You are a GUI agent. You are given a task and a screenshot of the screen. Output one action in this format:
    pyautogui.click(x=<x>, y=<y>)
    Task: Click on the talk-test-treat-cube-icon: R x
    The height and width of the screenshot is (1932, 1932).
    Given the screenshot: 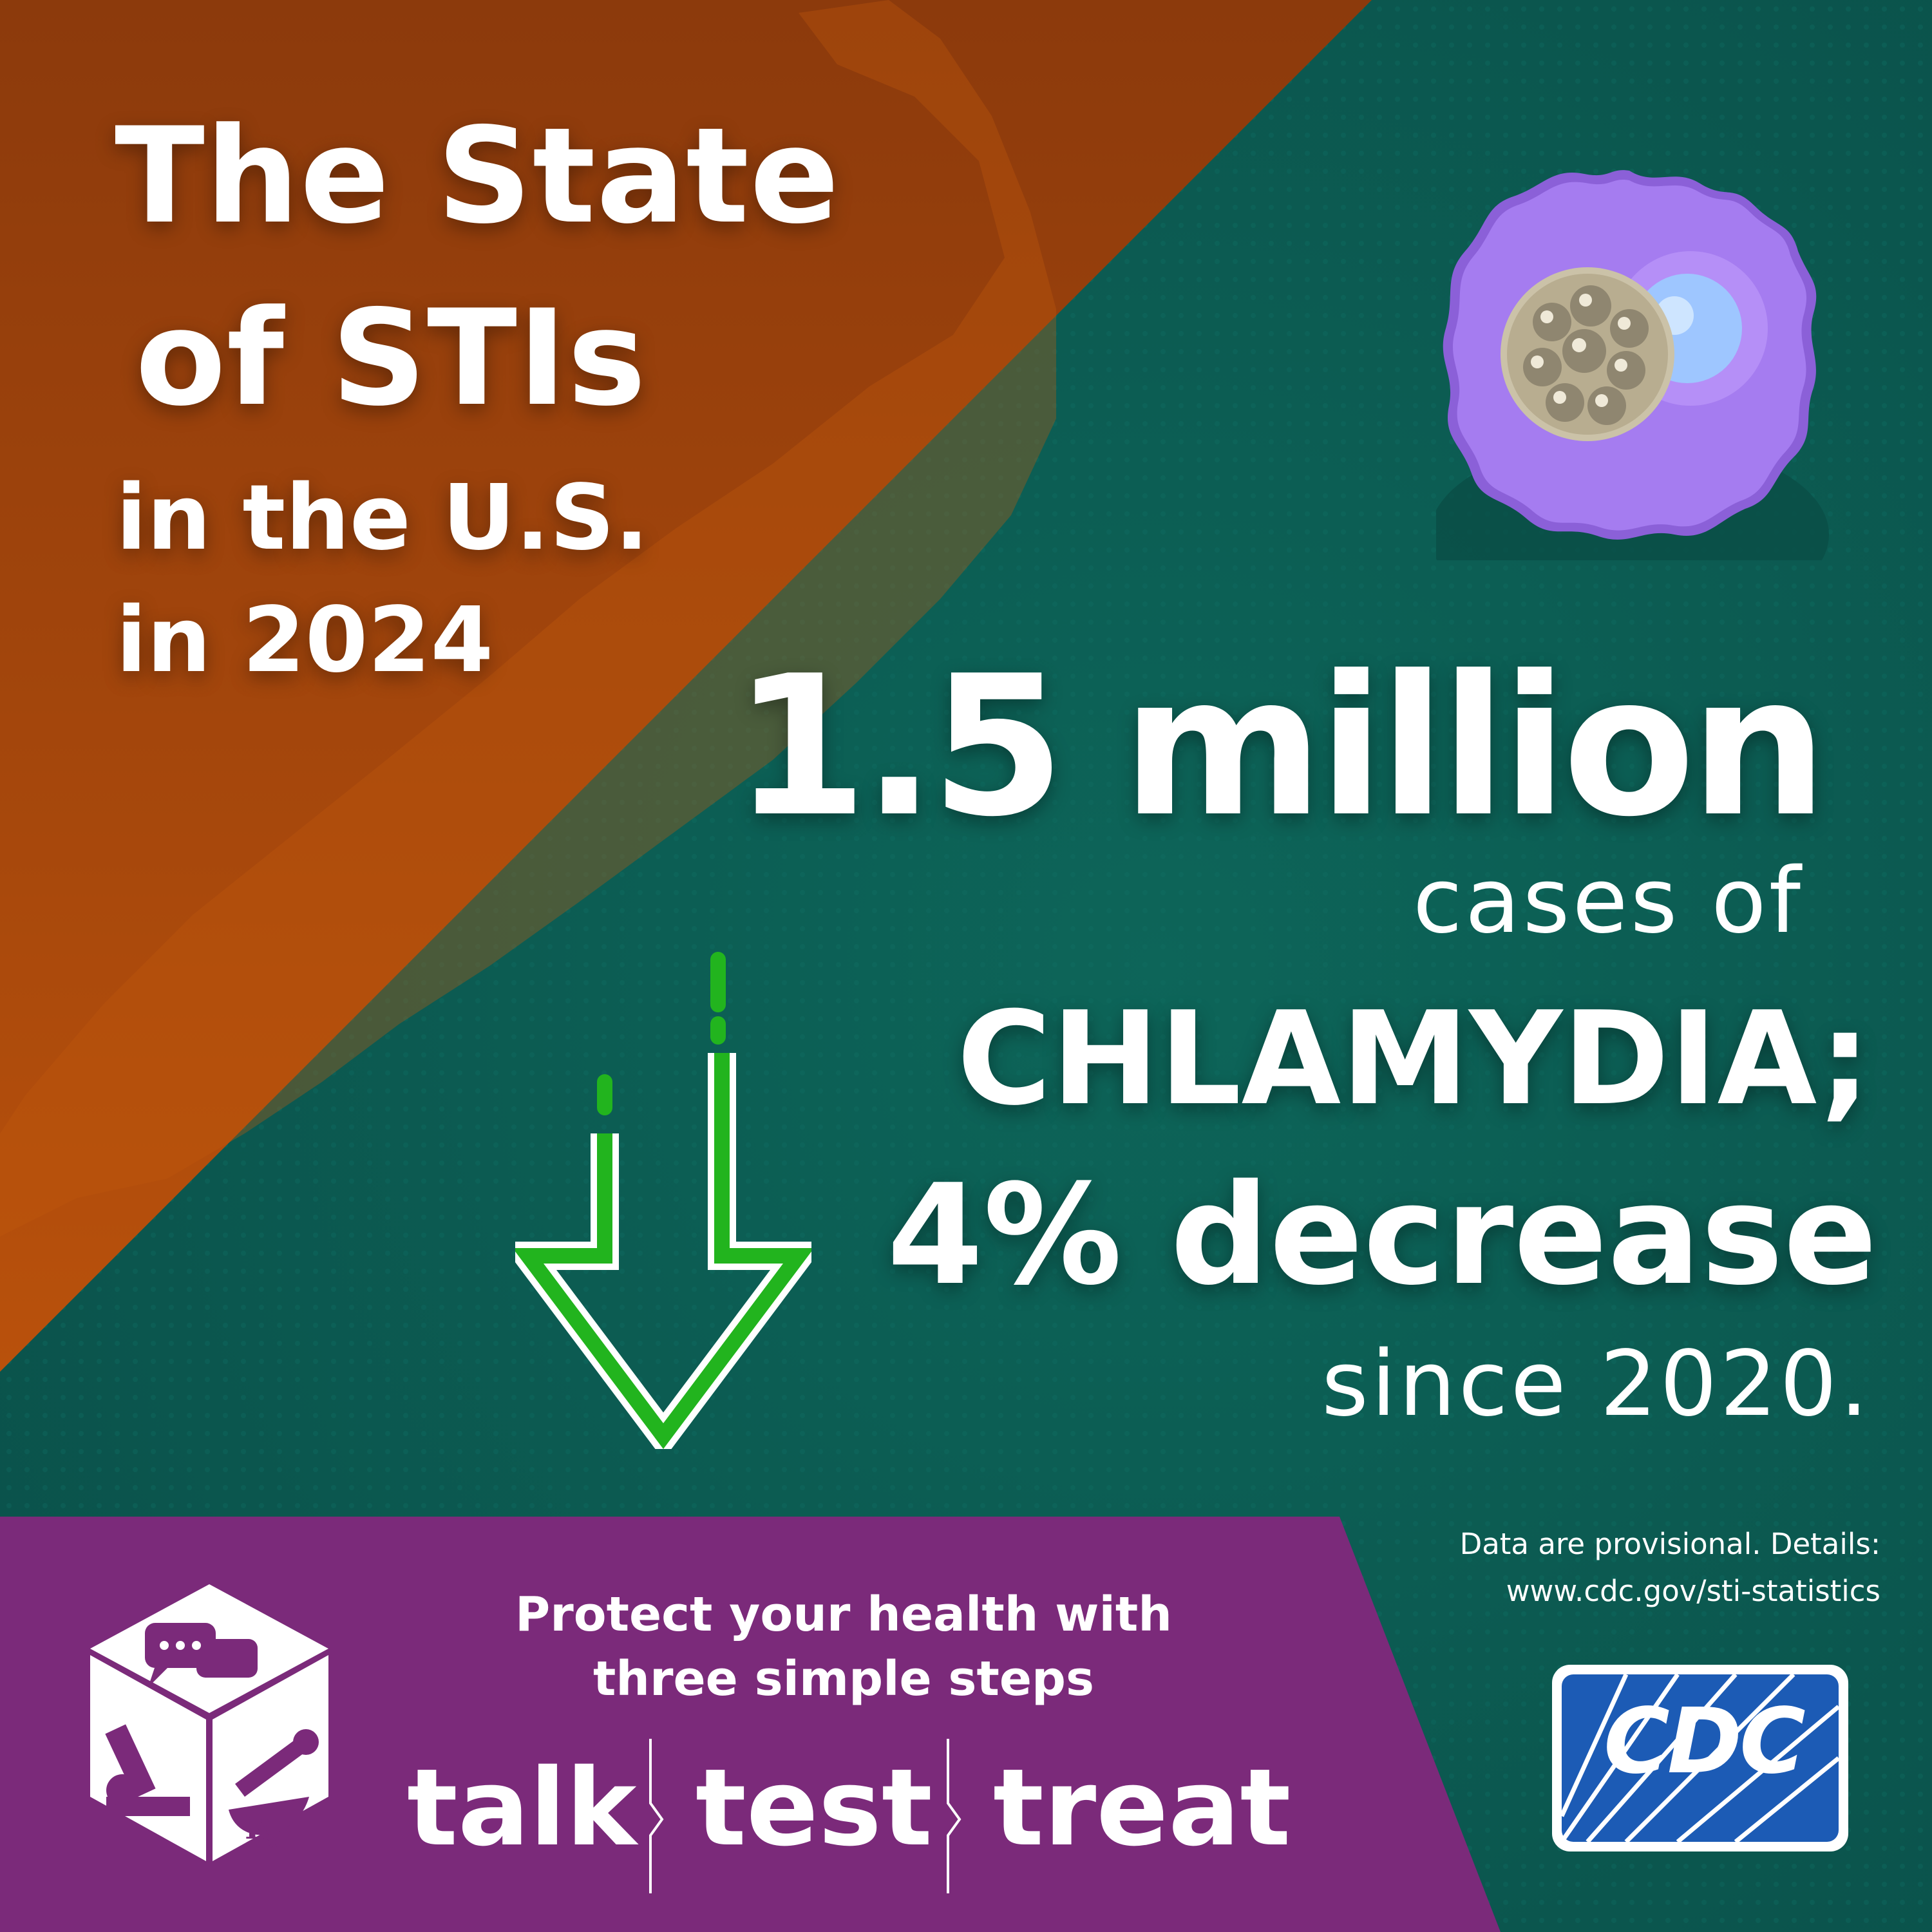 What is the action you would take?
    pyautogui.click(x=209, y=1723)
    